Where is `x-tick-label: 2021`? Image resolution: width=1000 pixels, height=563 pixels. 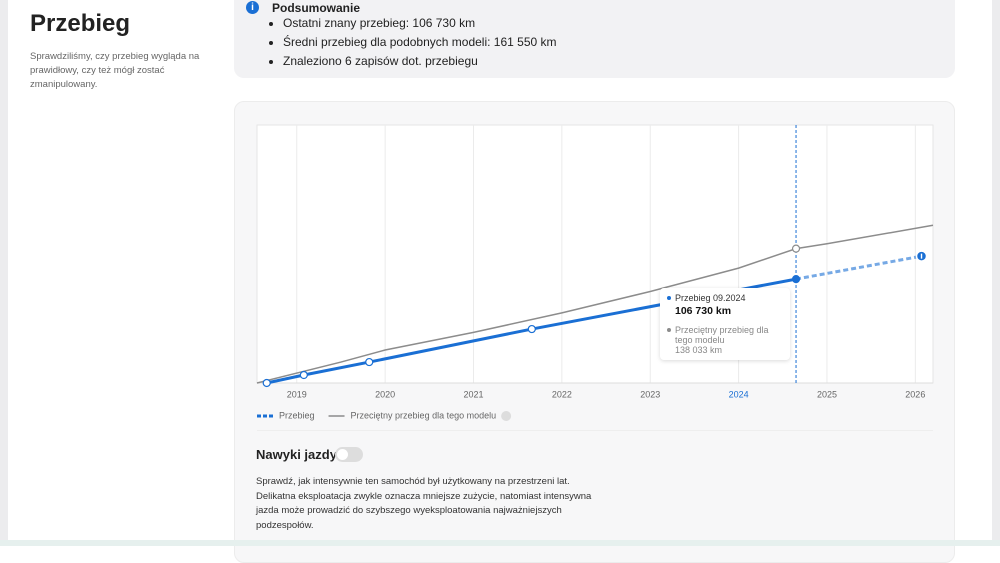
x-tick-label: 2021 is located at coordinates (473, 394).